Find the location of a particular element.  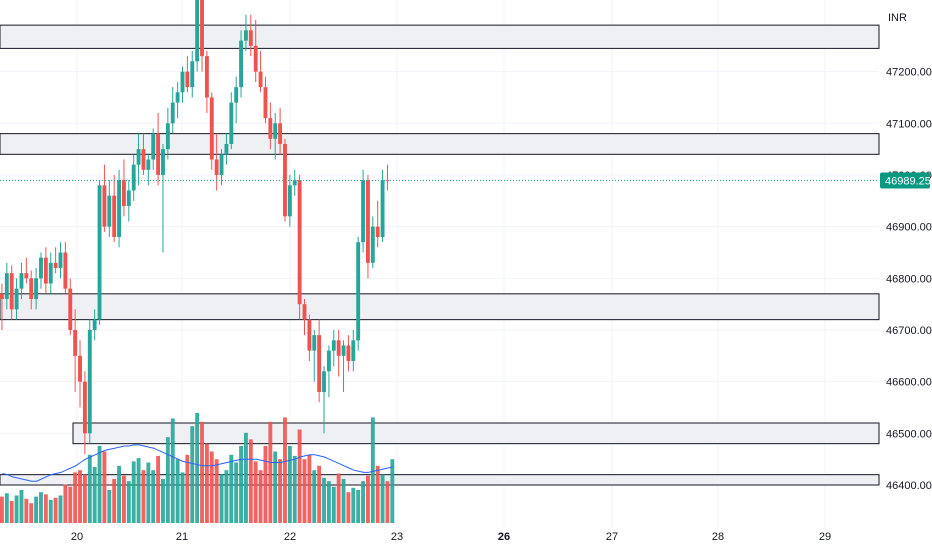

date-tick-label: 23 is located at coordinates (397, 537).